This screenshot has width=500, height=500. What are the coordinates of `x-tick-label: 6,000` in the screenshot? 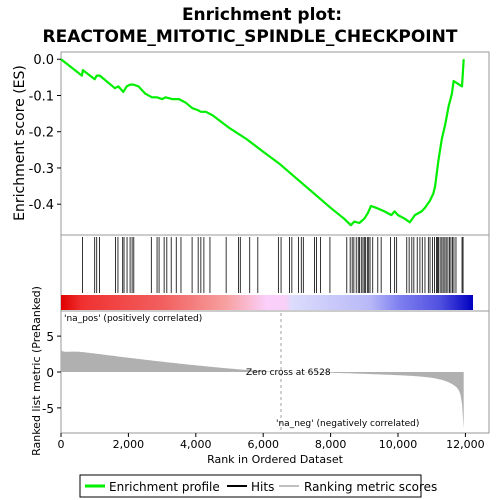 It's located at (263, 444).